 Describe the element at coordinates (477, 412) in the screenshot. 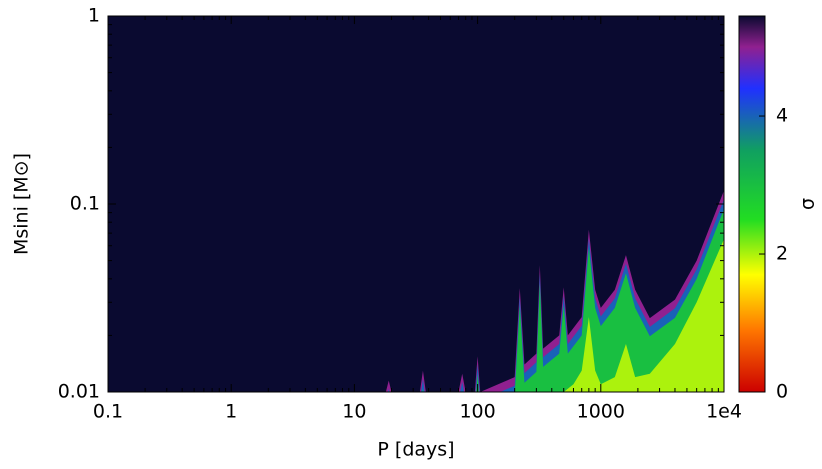

I see `x-tick-label: 100` at that location.